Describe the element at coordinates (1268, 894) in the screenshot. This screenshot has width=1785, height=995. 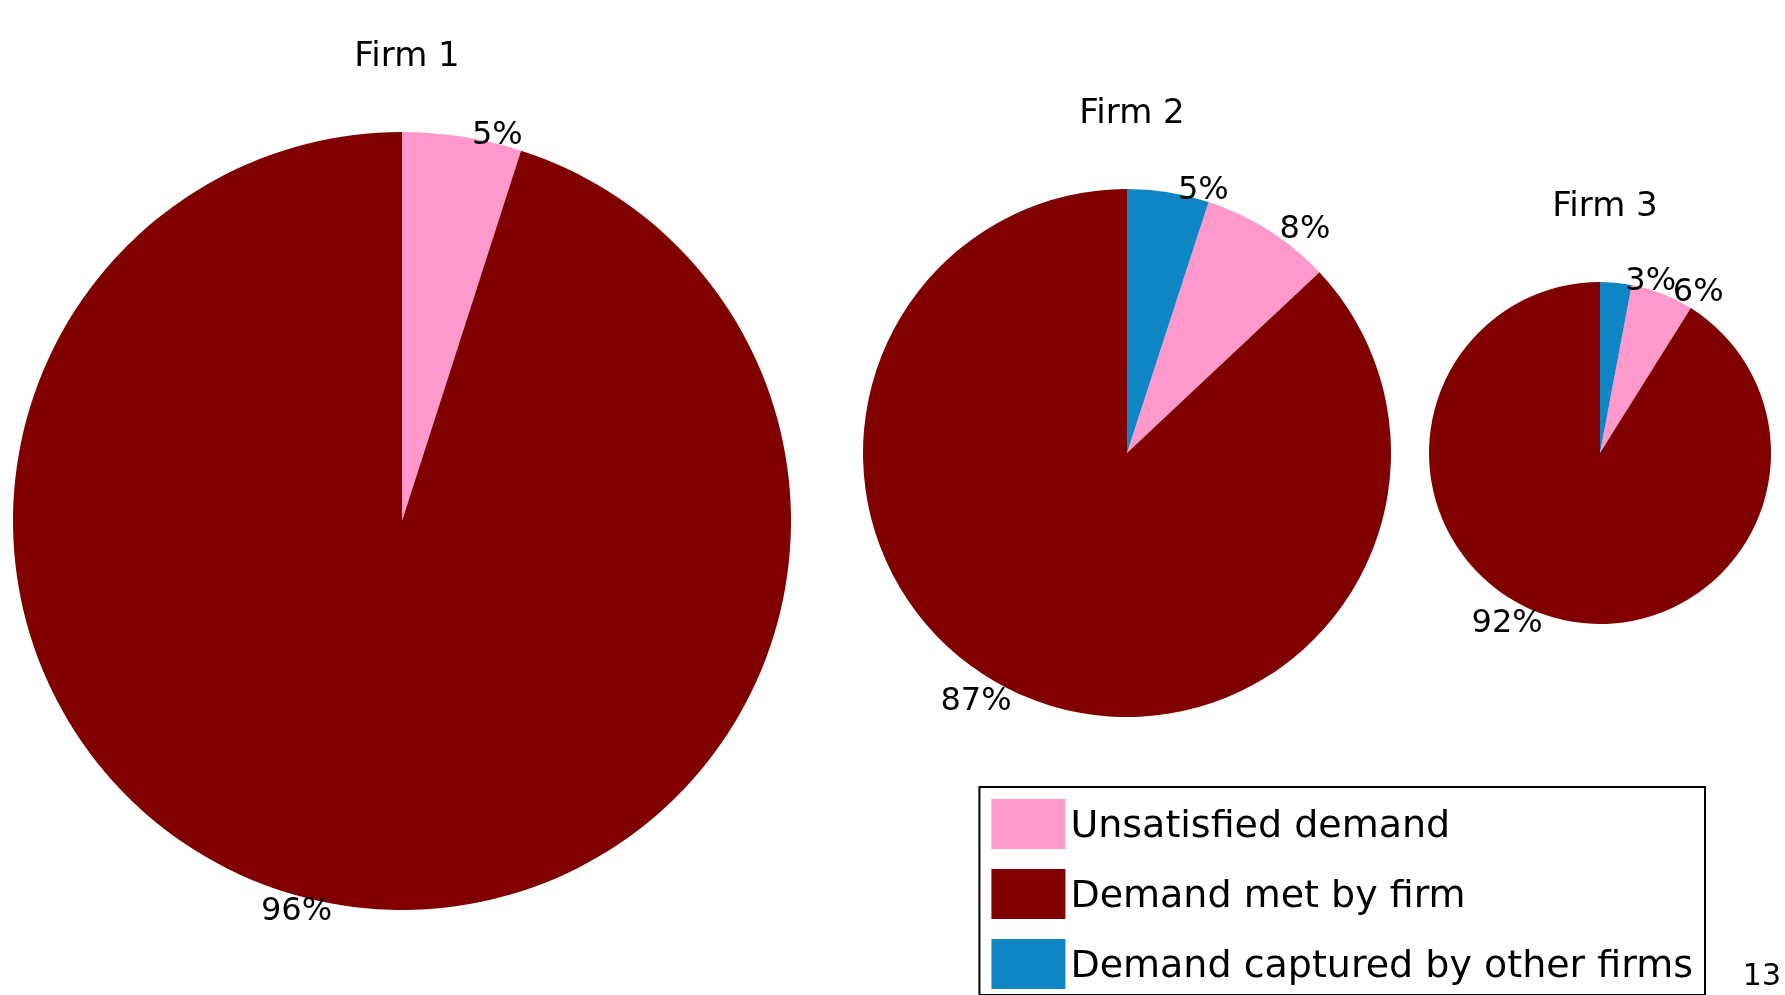
I see `legend-label: Demand met by firm` at that location.